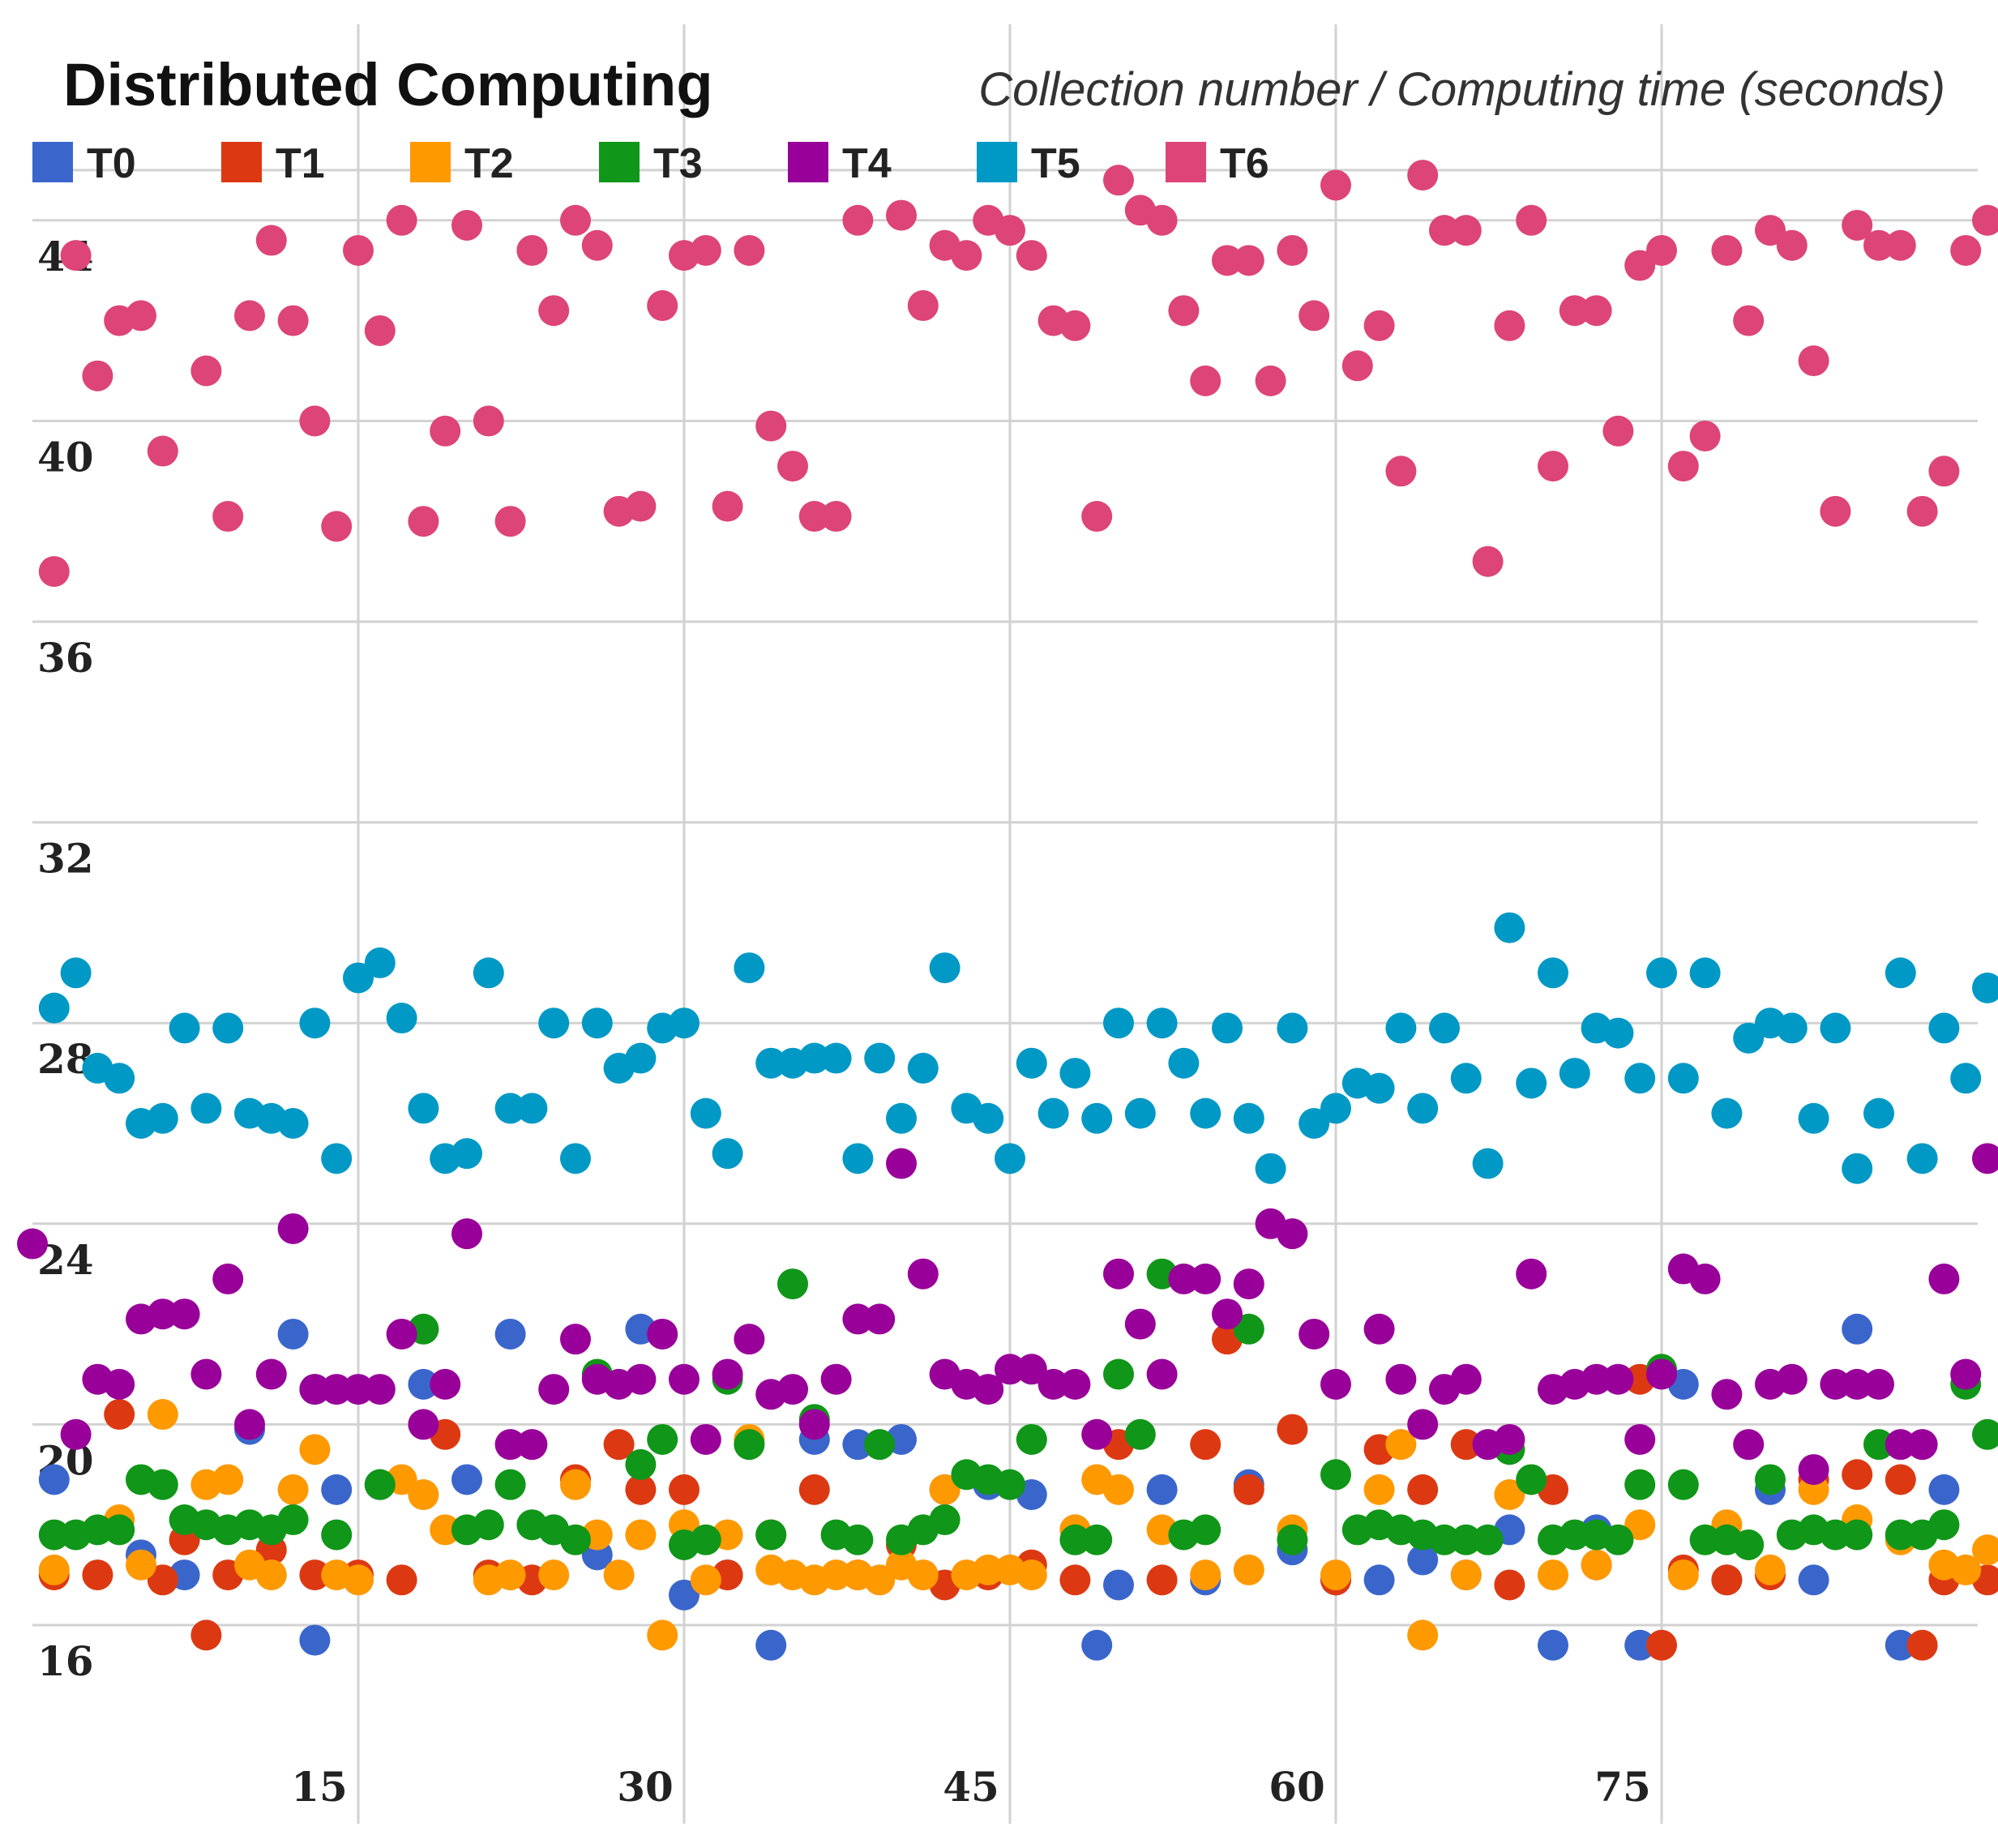  I want to click on legend-swatch-t2, so click(430, 162).